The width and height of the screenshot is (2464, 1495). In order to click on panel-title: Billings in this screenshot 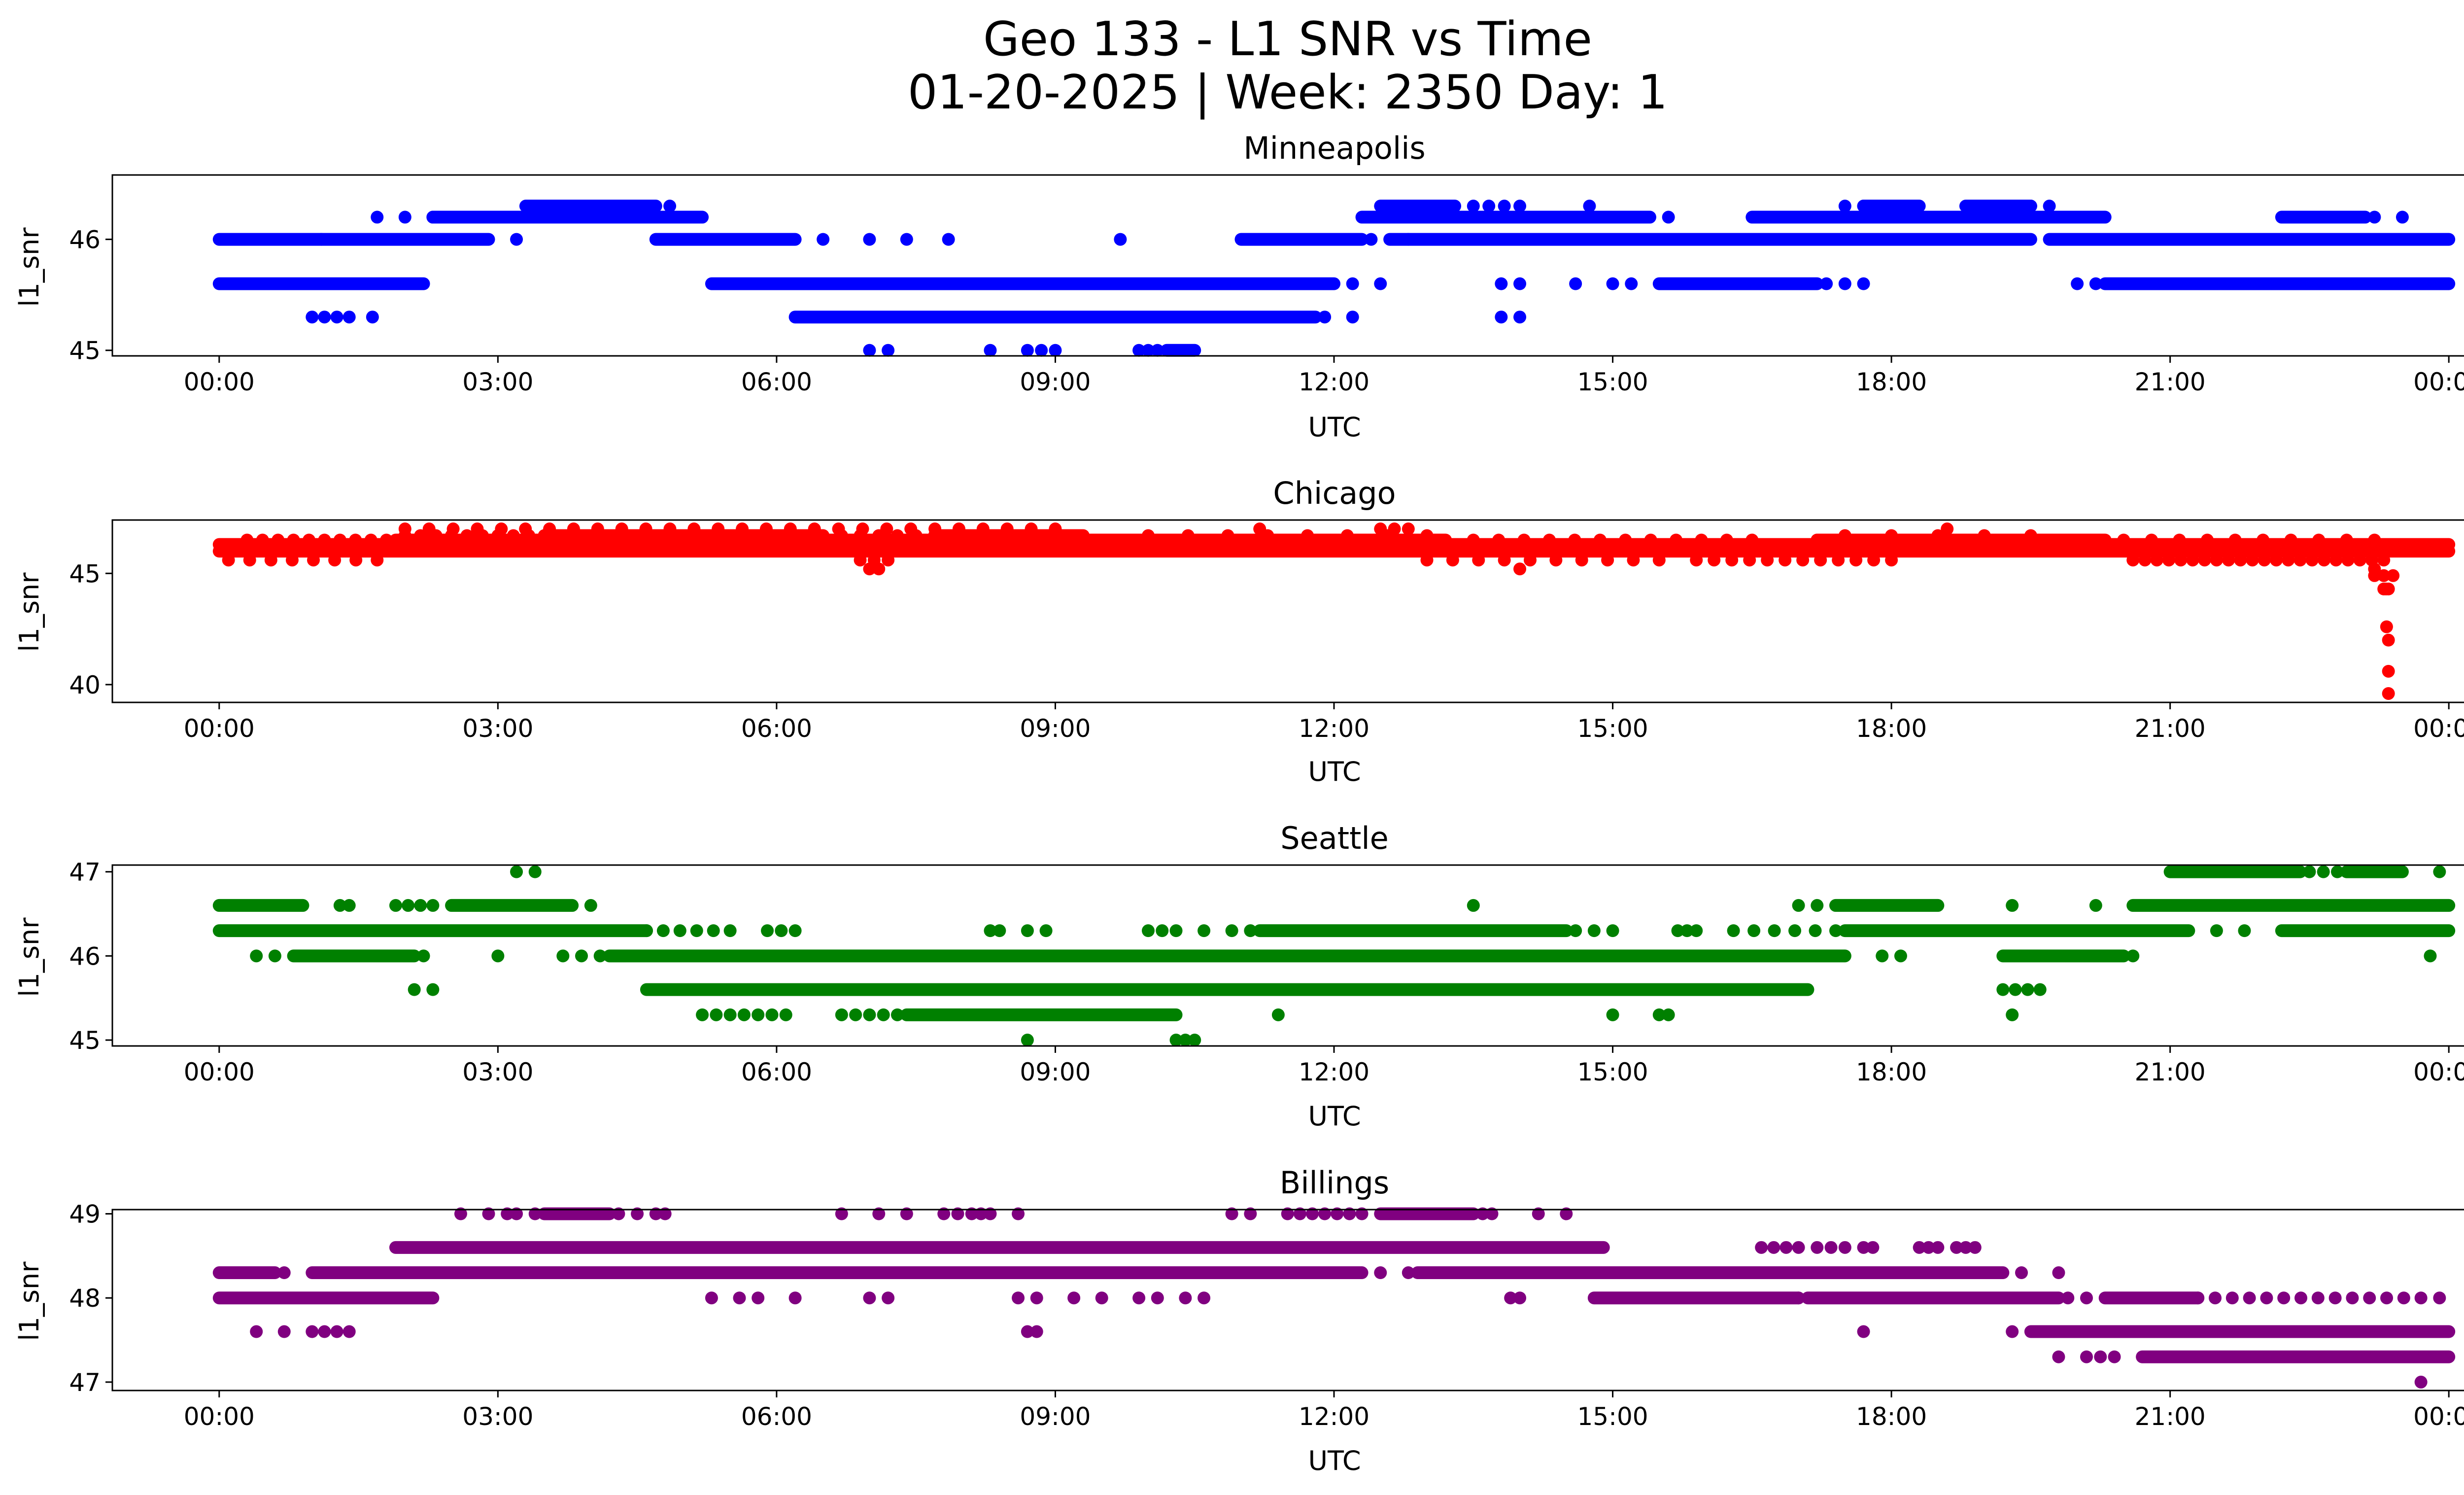, I will do `click(1334, 1183)`.